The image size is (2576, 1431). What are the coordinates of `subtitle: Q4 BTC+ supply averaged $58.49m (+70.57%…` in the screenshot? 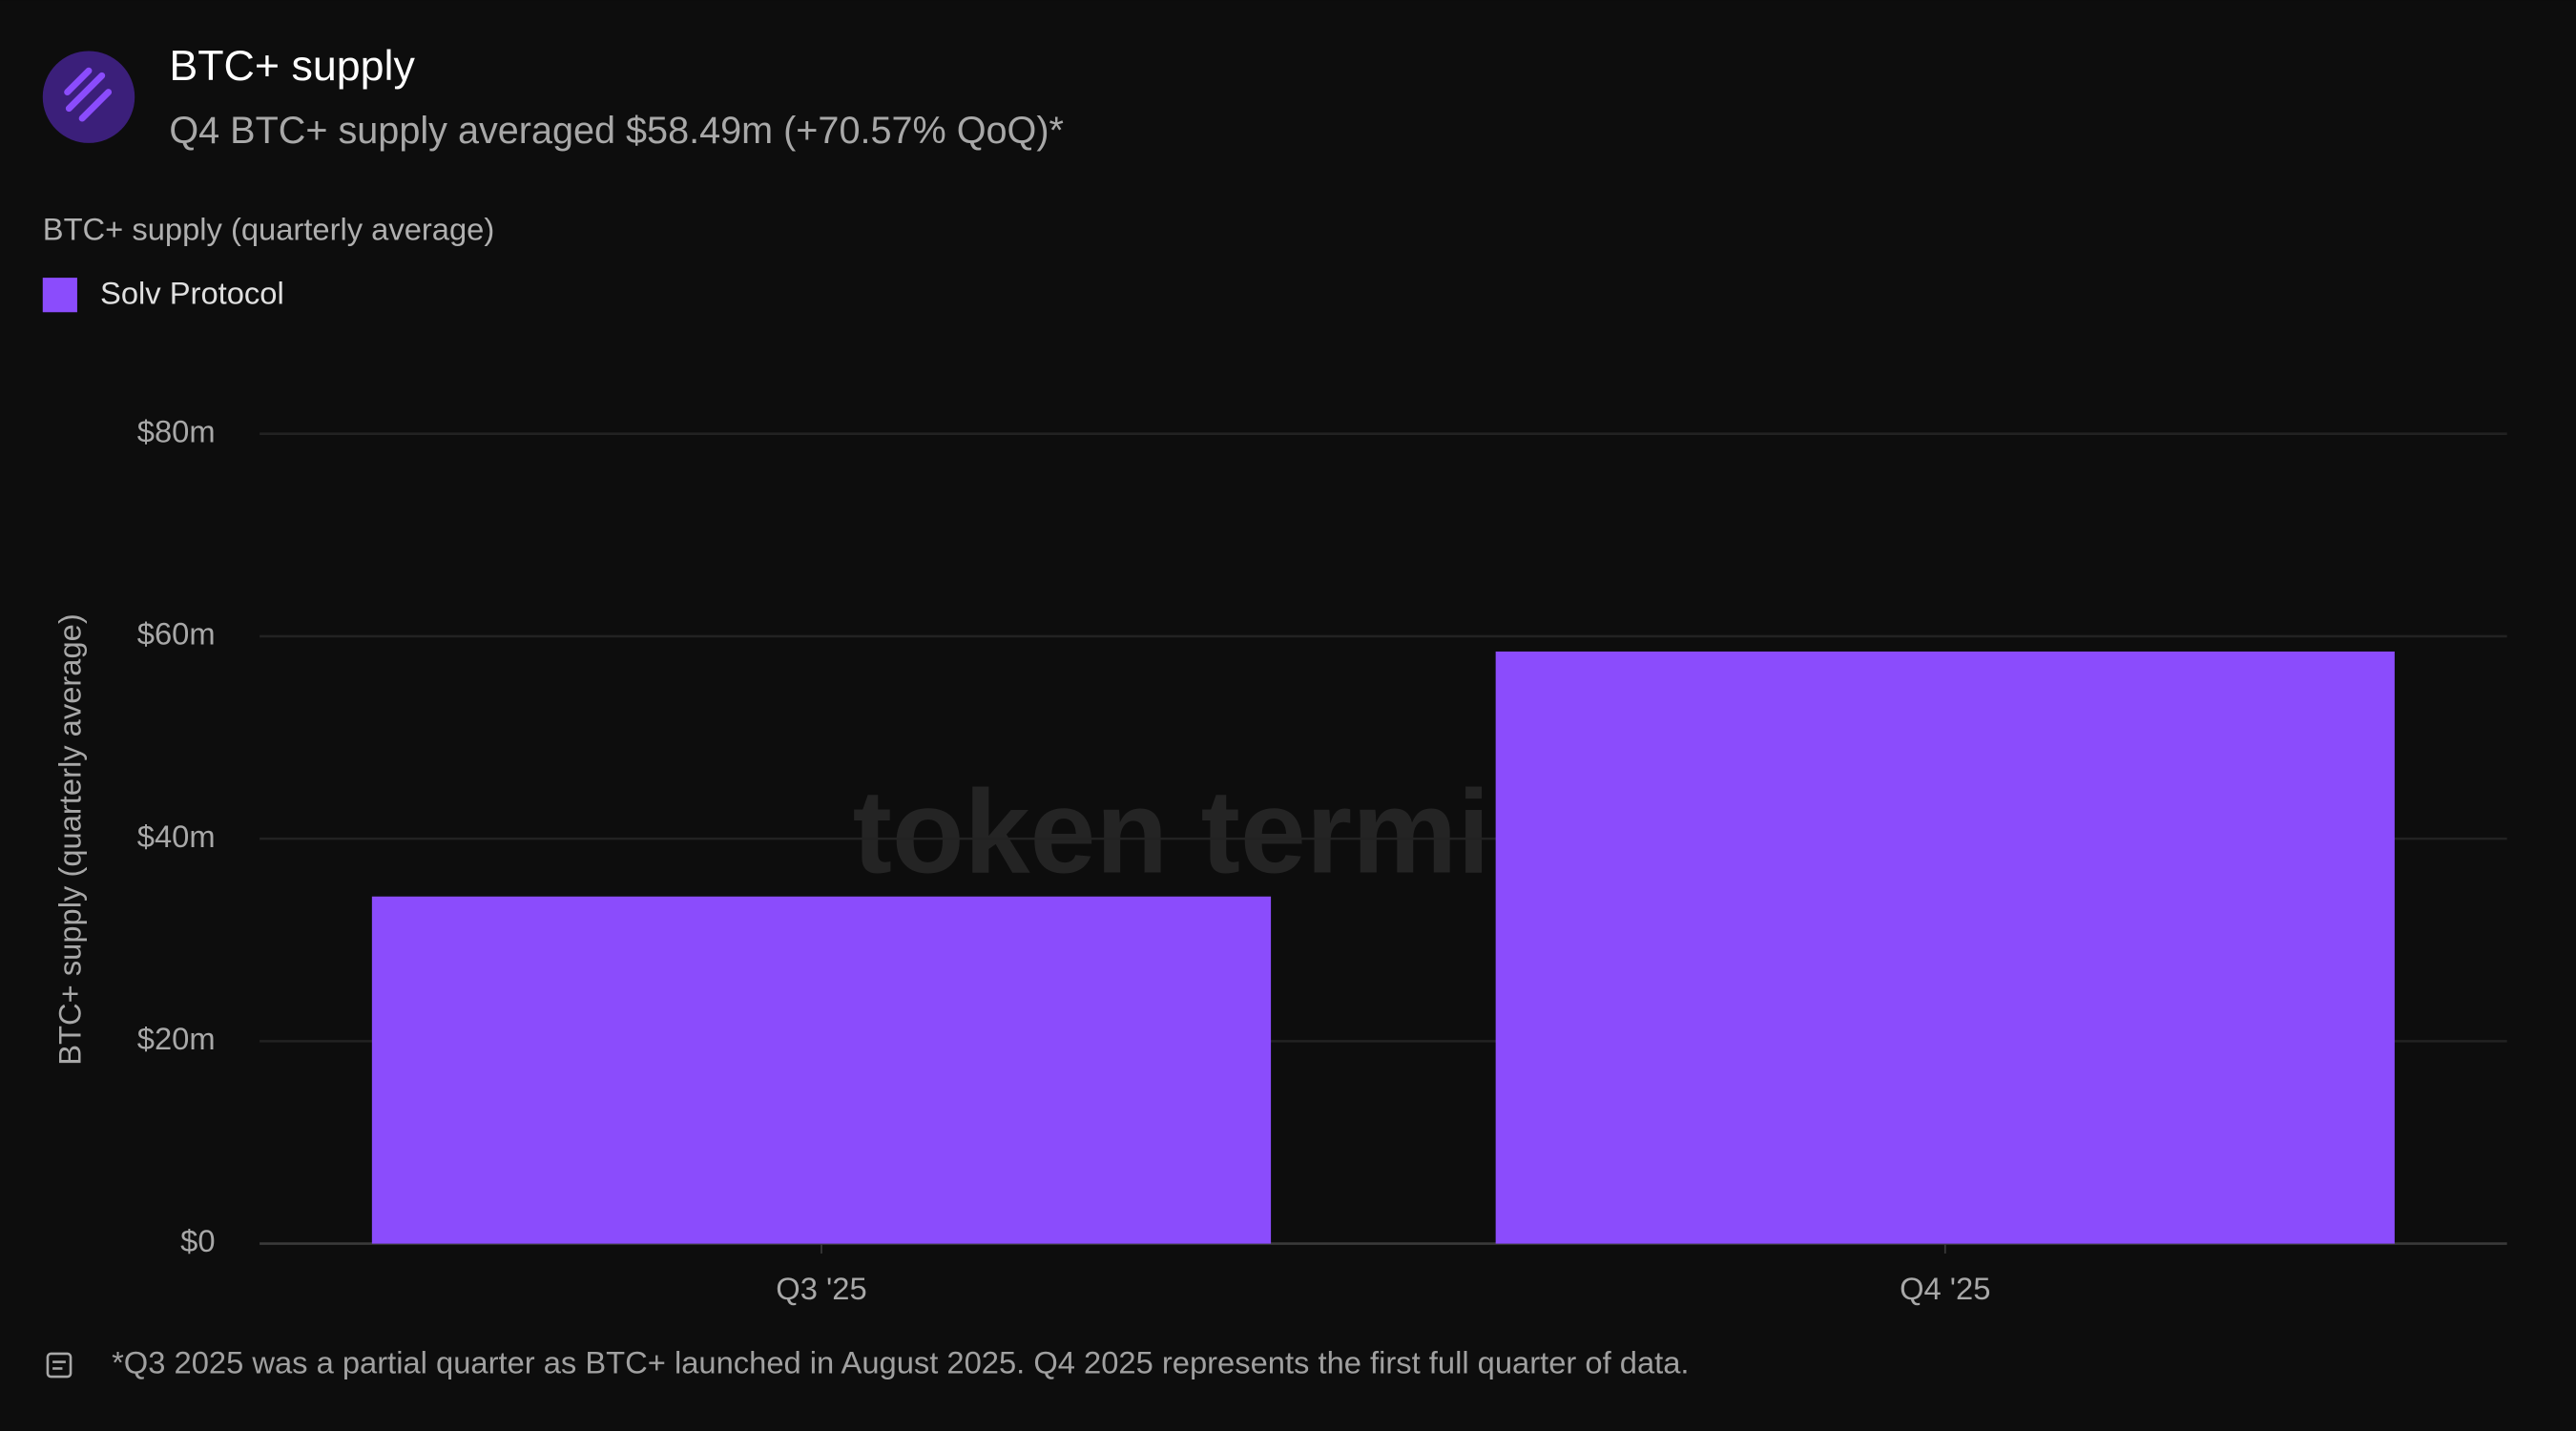 It's located at (616, 131).